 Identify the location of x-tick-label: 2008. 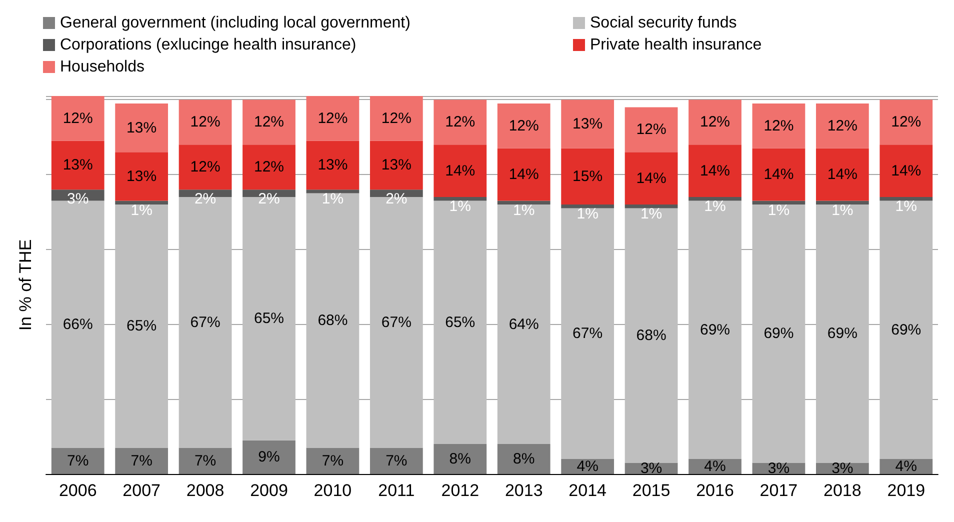
(205, 490).